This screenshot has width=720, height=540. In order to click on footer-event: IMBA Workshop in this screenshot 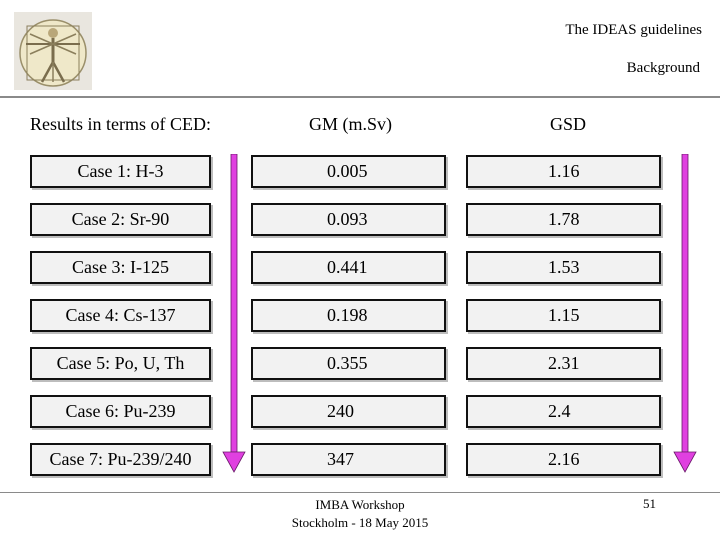, I will do `click(360, 504)`.